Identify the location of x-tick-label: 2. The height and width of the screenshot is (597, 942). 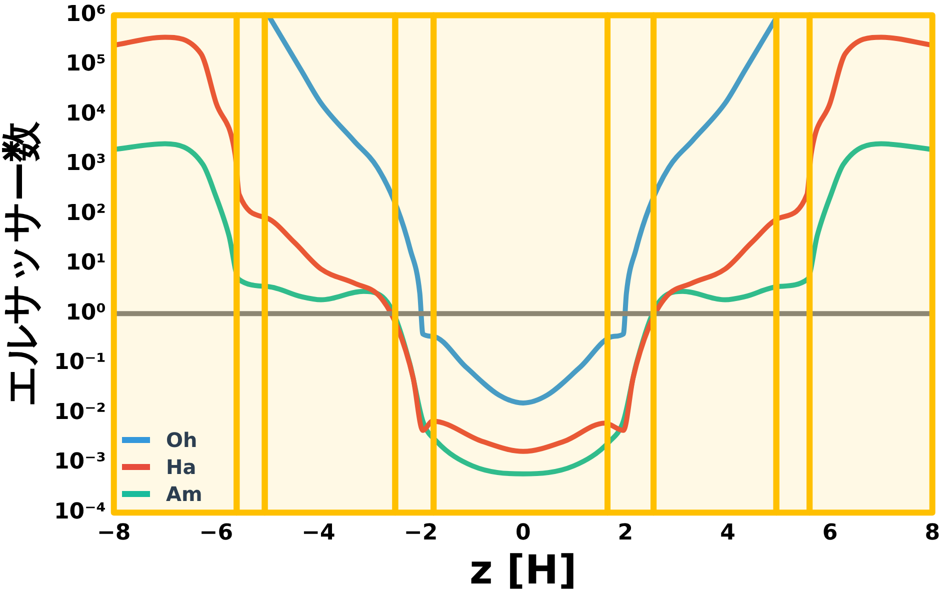
(626, 533).